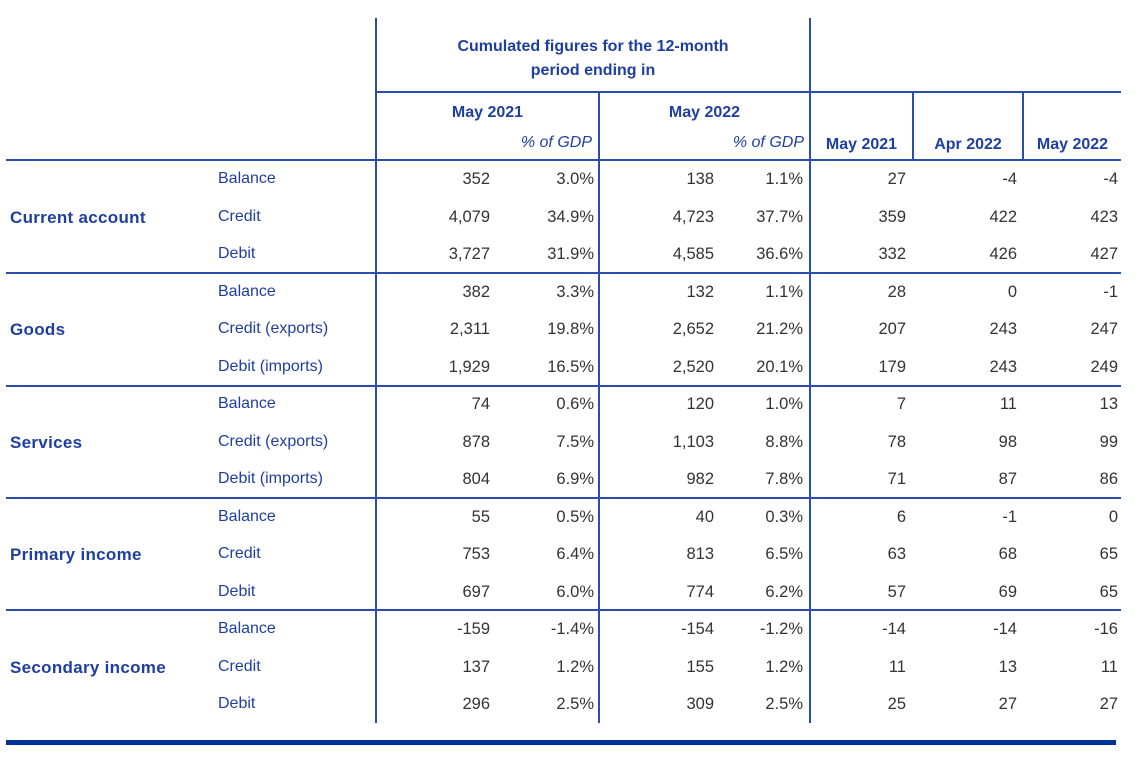 The image size is (1142, 758). What do you see at coordinates (700, 179) in the screenshot?
I see `table-cell: 138` at bounding box center [700, 179].